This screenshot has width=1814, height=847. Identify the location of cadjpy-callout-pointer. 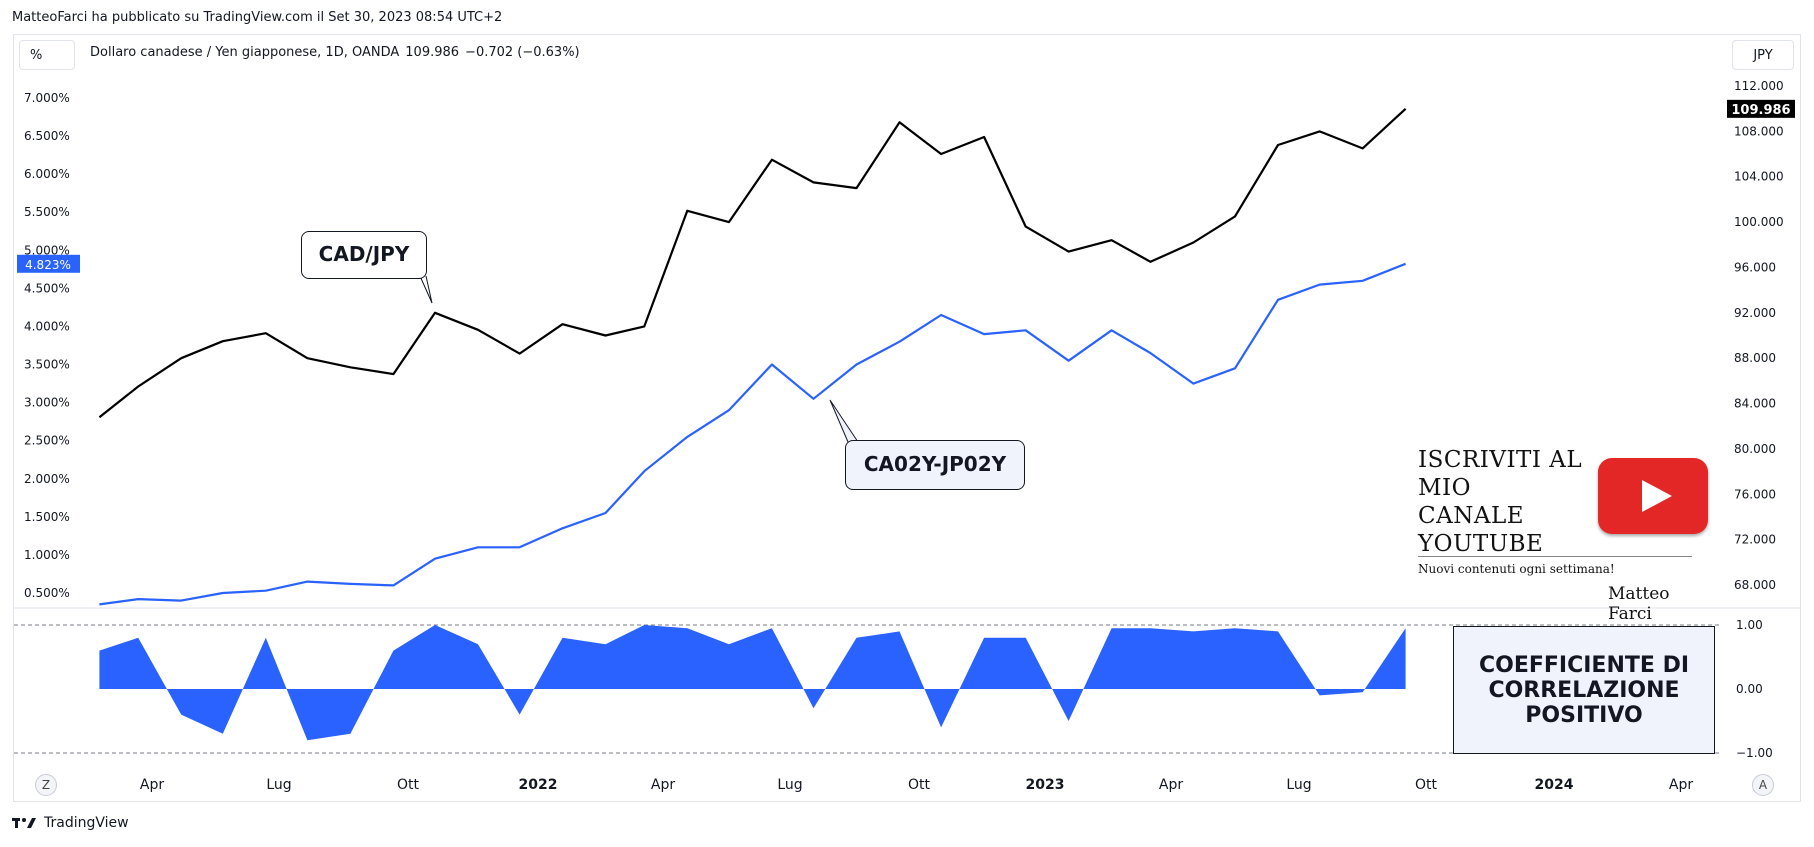
(426, 289).